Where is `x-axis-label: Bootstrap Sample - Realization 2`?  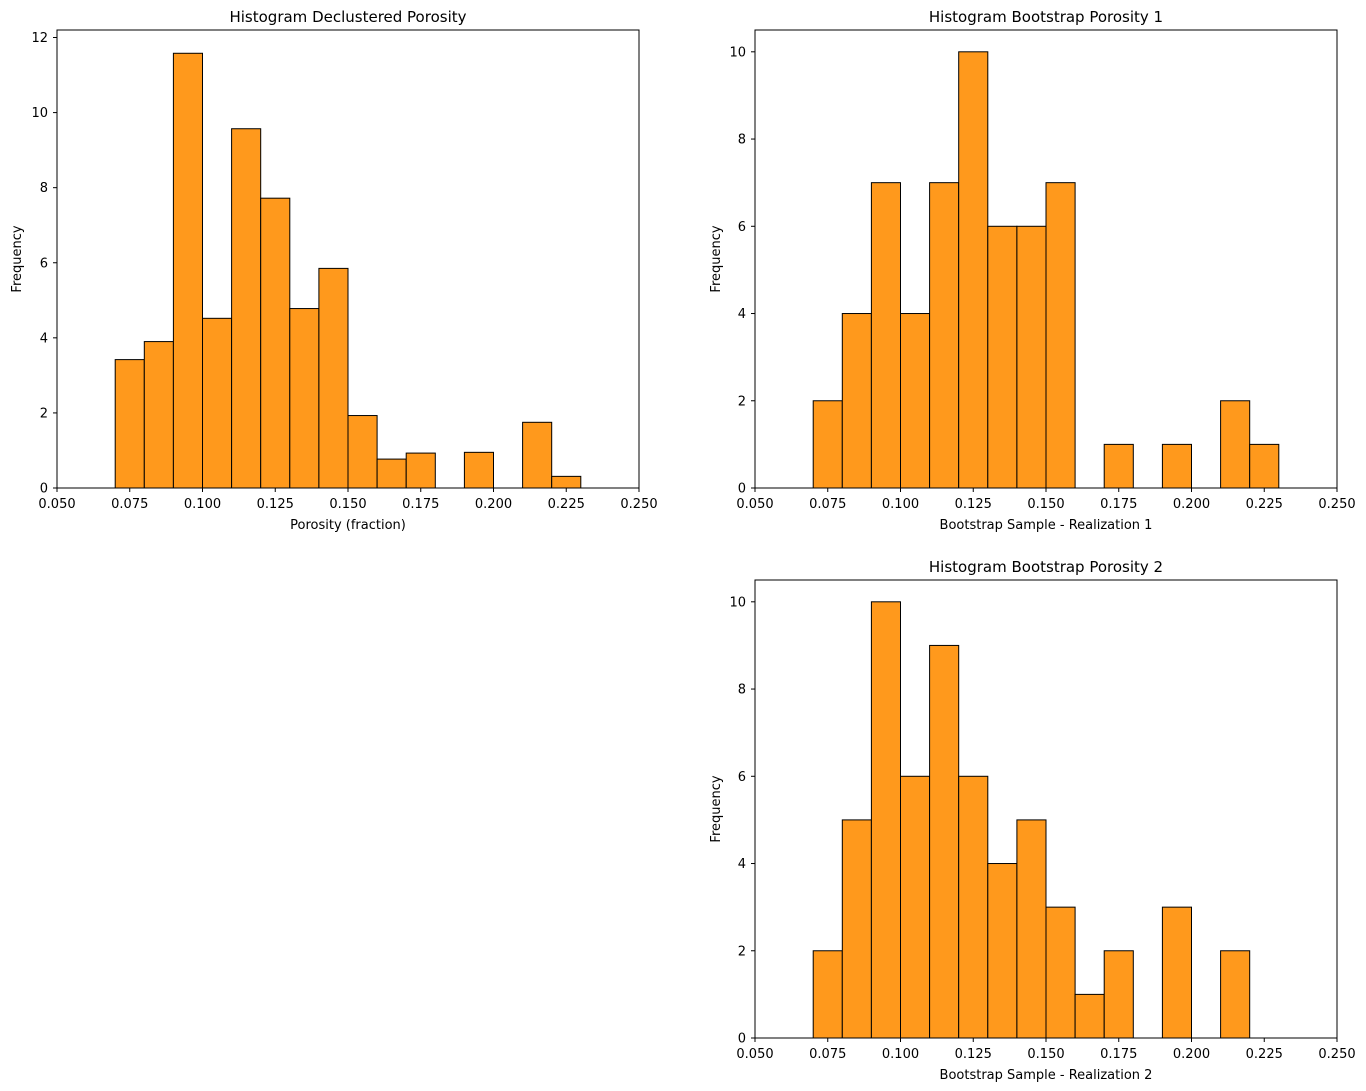 x-axis-label: Bootstrap Sample - Realization 2 is located at coordinates (1046, 1075).